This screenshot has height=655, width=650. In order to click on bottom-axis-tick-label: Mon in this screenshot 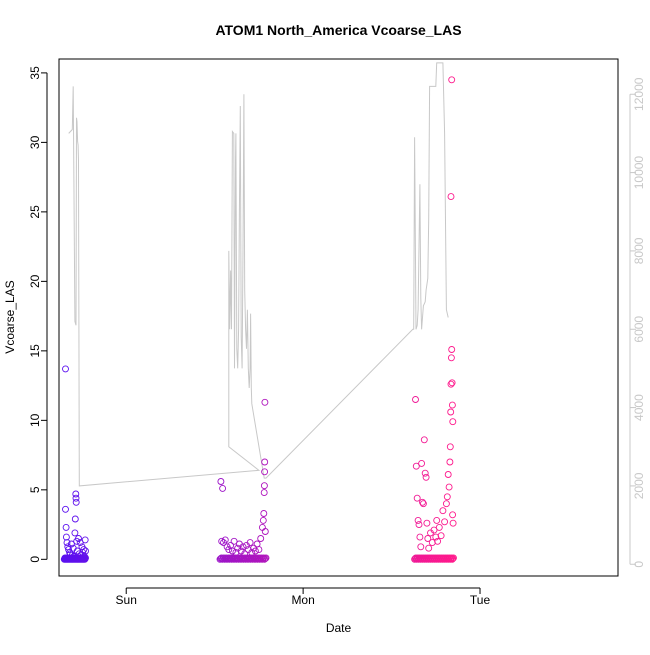, I will do `click(302, 600)`.